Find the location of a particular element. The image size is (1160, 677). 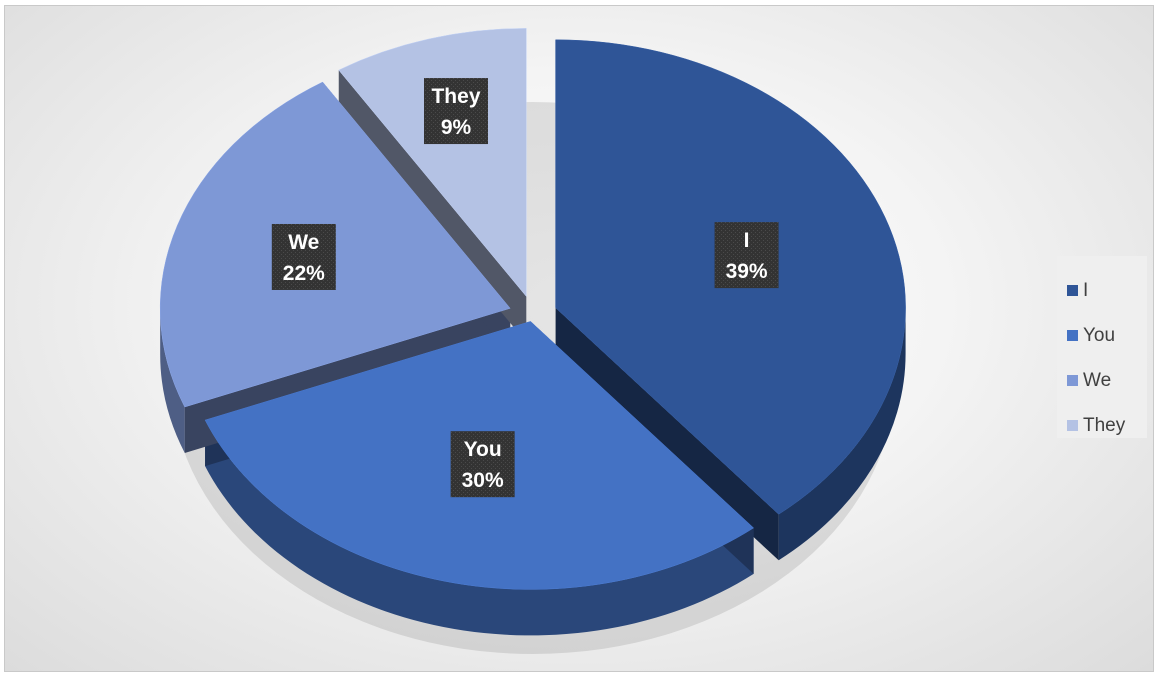

data-label-percent-you: 30% is located at coordinates (483, 480).